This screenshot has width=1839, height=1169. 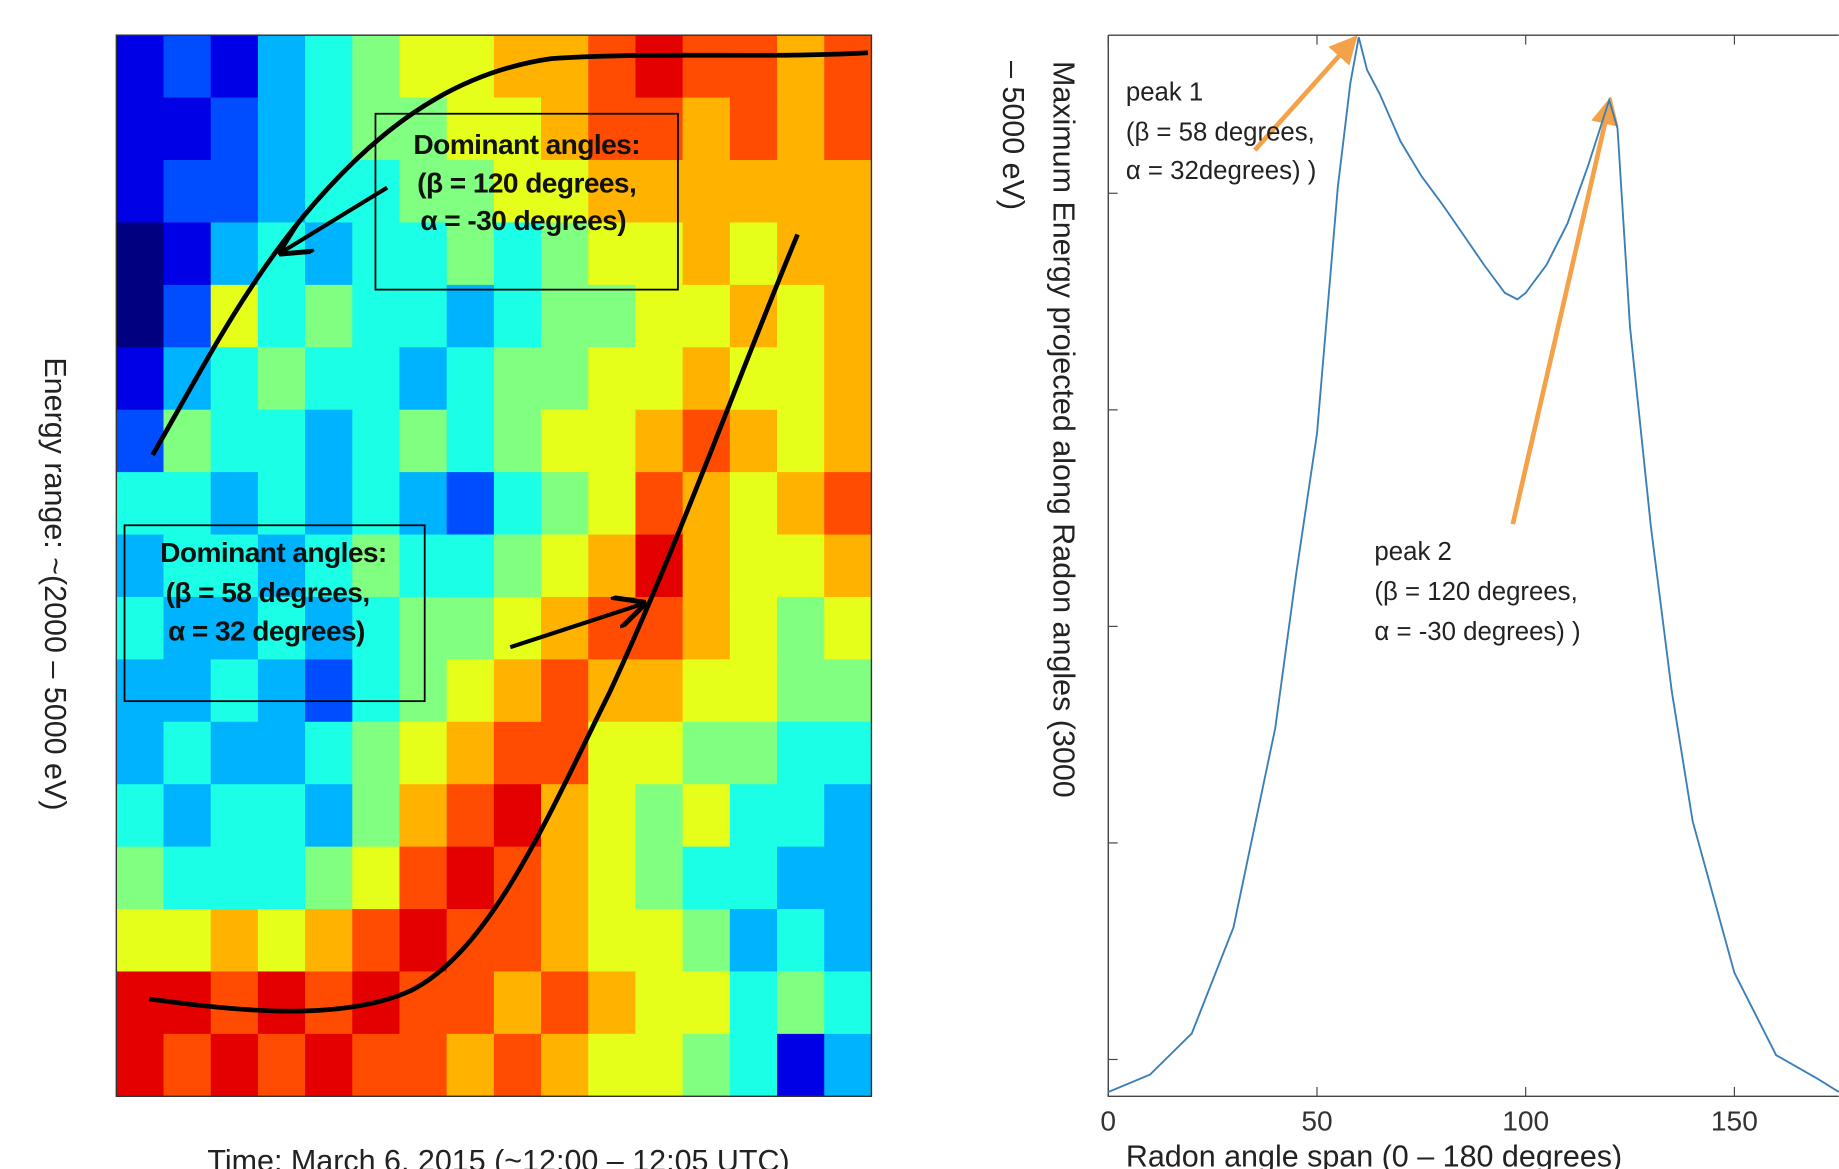 I want to click on x-axis-title: Radon angle span (0 – 180 degrees), so click(x=1374, y=1154).